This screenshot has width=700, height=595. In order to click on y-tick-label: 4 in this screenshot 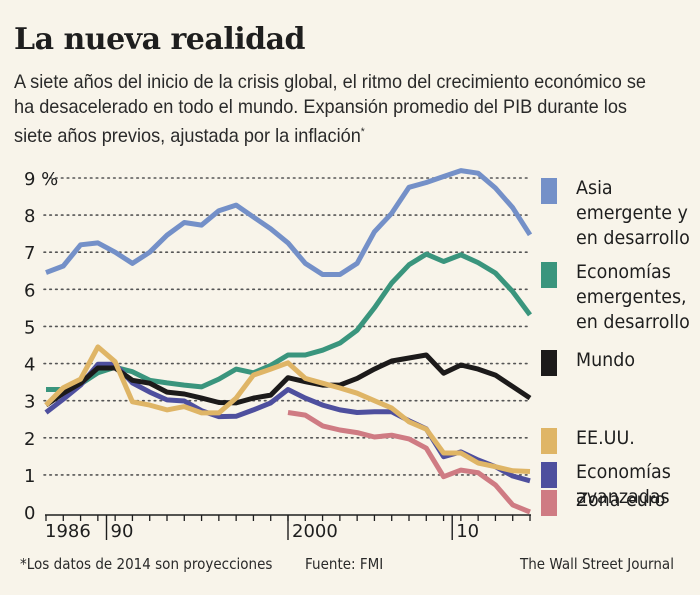, I will do `click(29, 365)`.